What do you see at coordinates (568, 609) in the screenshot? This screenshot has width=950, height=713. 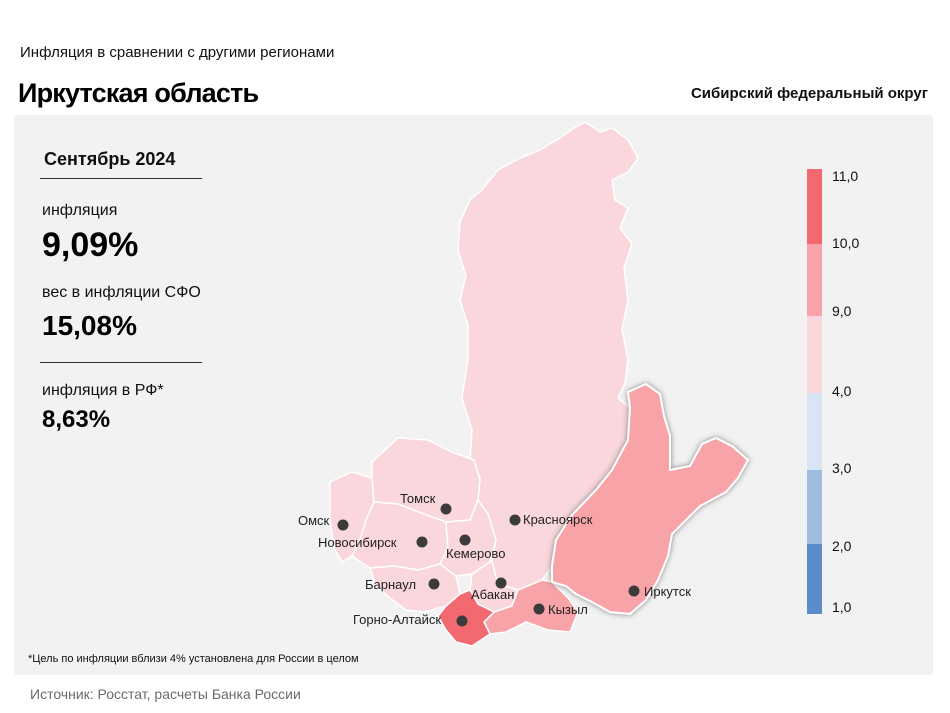 I see `city-label-kyzyl: Кызыл` at bounding box center [568, 609].